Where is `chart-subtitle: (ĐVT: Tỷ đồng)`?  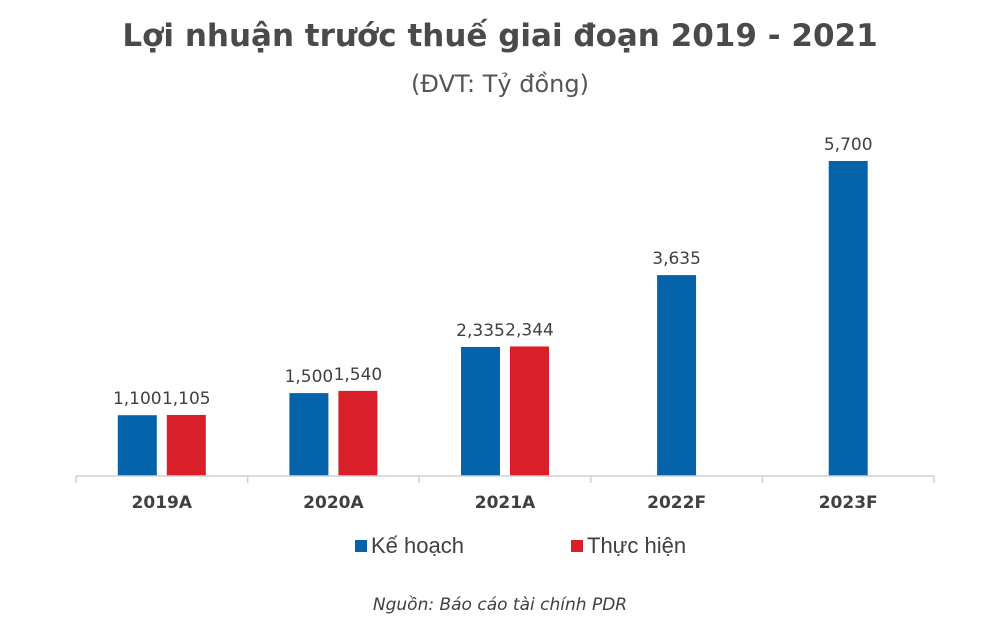
chart-subtitle: (ĐVT: Tỷ đồng) is located at coordinates (500, 84).